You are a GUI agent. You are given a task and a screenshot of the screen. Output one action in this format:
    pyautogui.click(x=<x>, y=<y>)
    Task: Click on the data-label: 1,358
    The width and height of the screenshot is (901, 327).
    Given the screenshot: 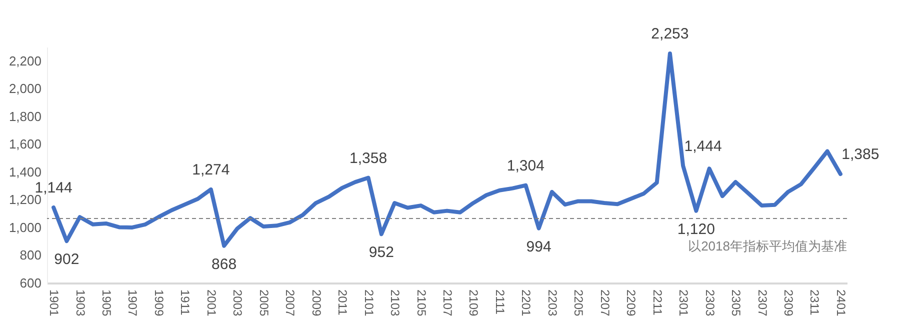 What is the action you would take?
    pyautogui.click(x=369, y=158)
    